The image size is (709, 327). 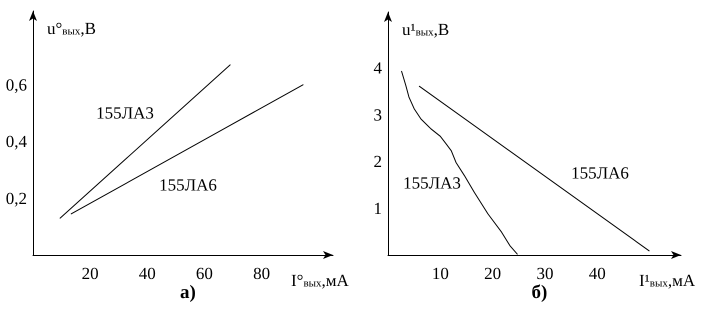 I want to click on x-tick-label: 10, so click(x=440, y=273).